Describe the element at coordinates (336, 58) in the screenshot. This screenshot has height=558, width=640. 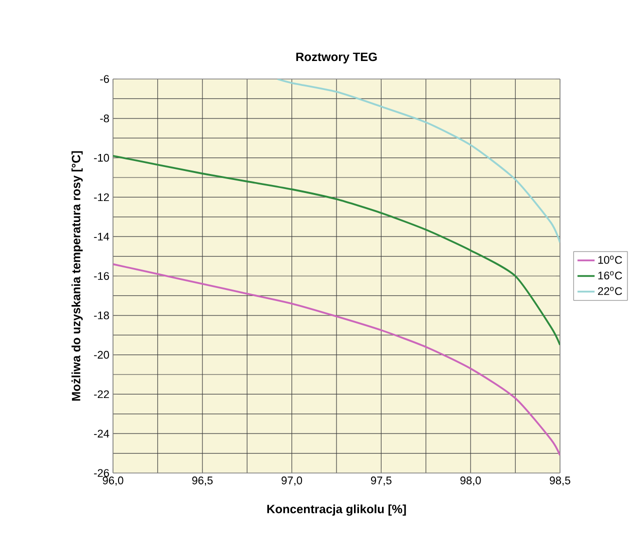
I see `chart-title: Roztwory TEG` at that location.